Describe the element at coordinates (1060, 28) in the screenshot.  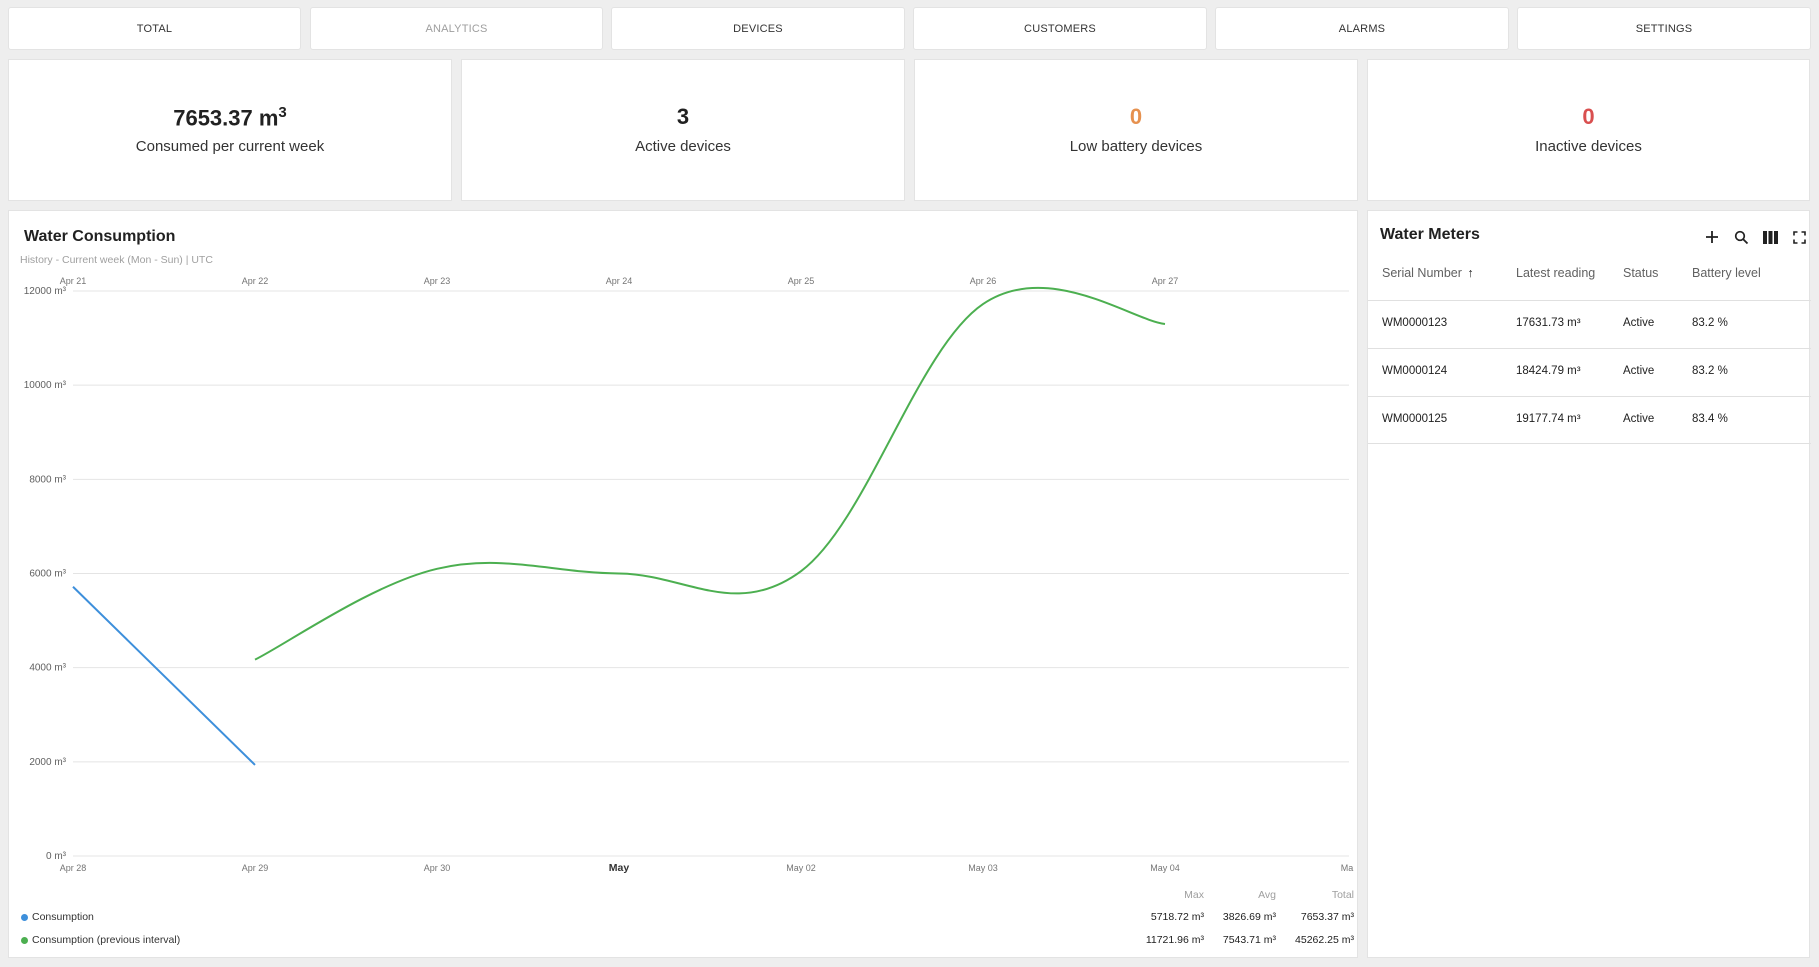
I see `nav-customers-button: CUSTOMERS` at that location.